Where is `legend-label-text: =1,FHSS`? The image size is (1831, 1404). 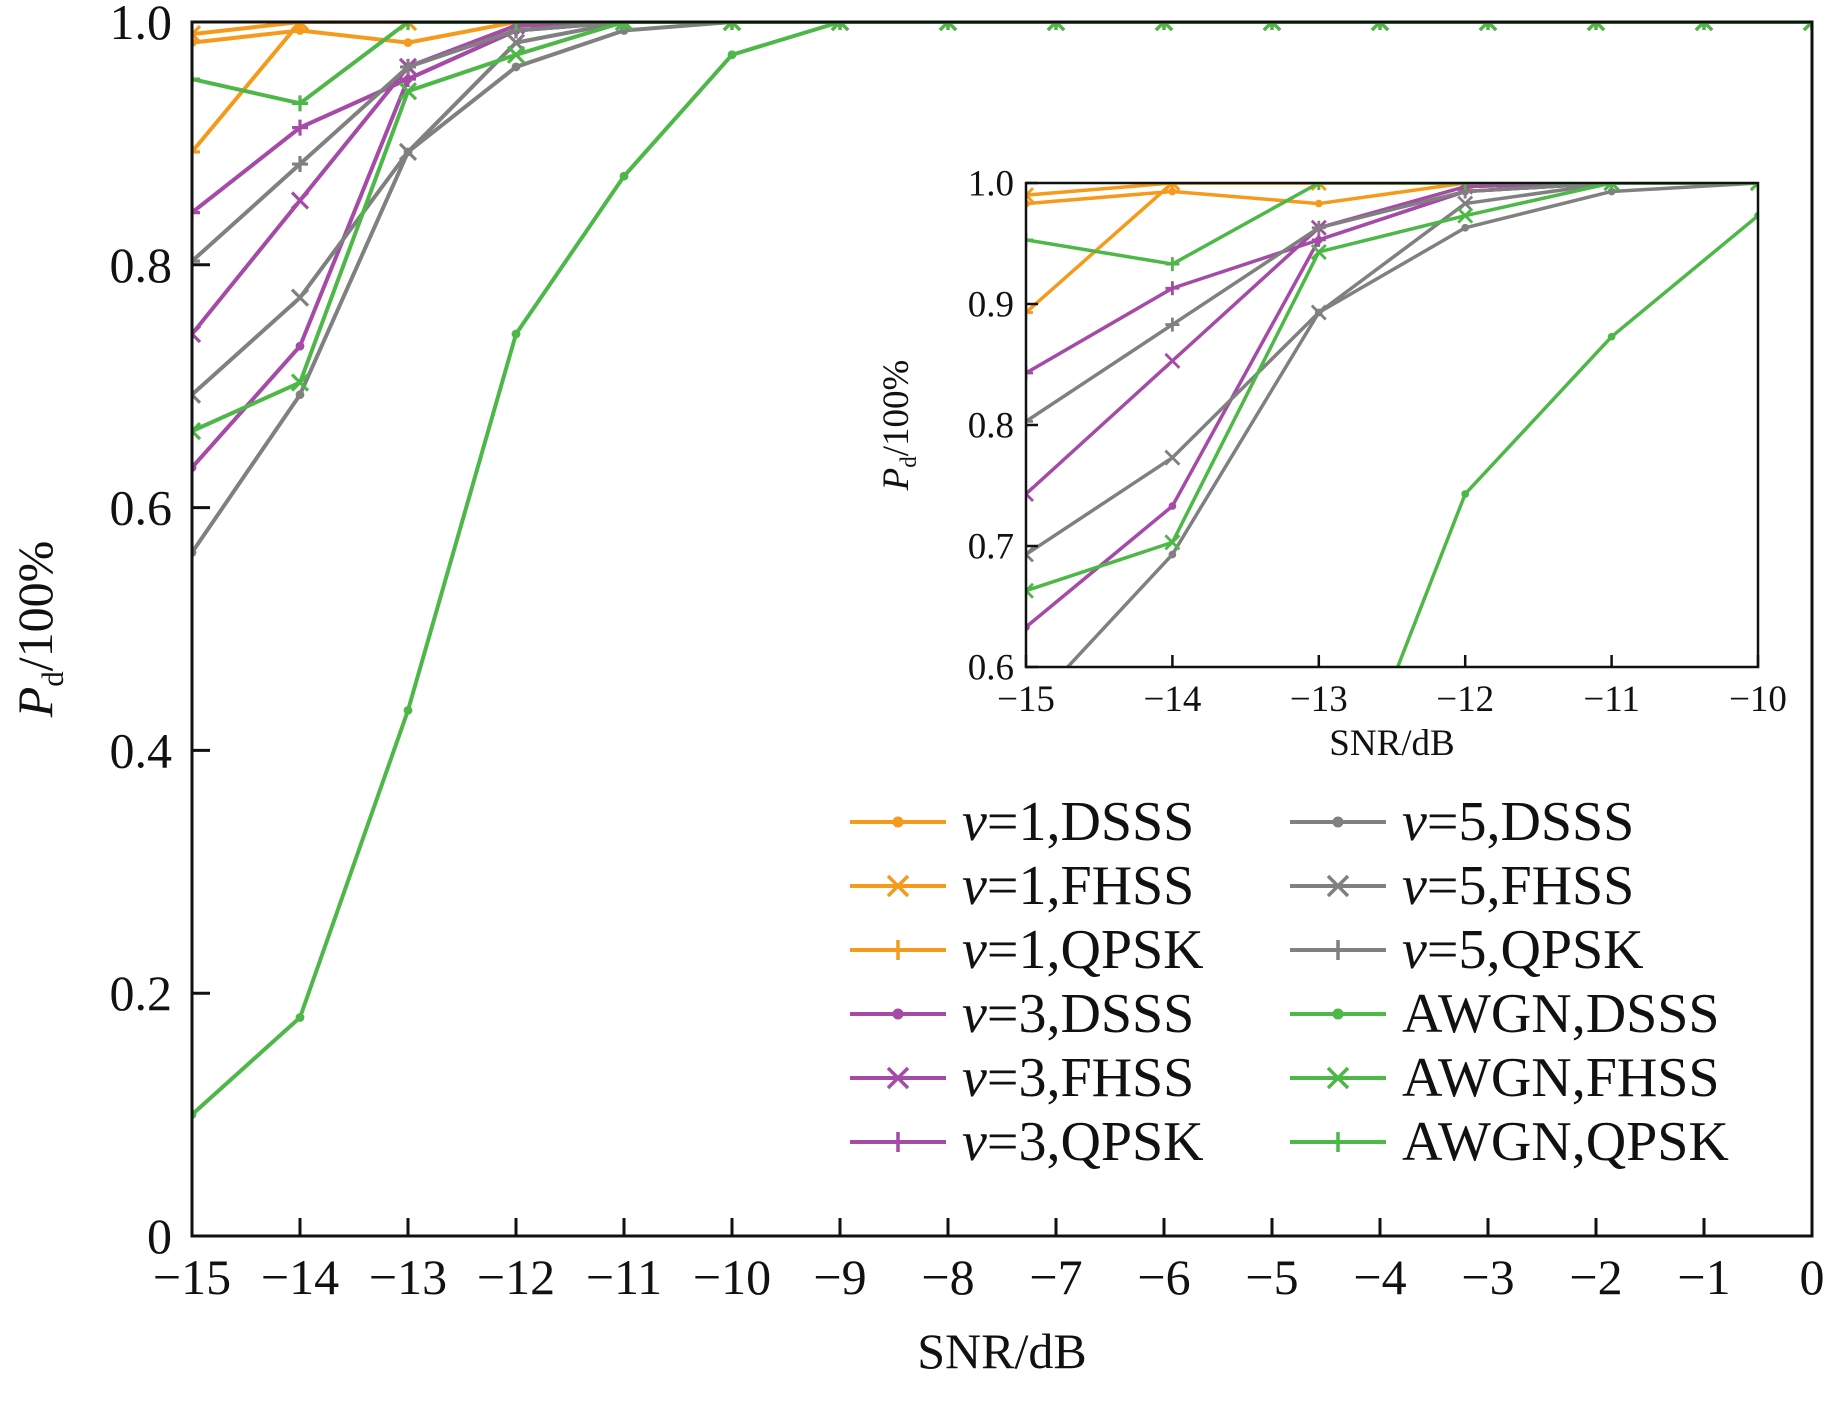 legend-label-text: =1,FHSS is located at coordinates (1090, 886).